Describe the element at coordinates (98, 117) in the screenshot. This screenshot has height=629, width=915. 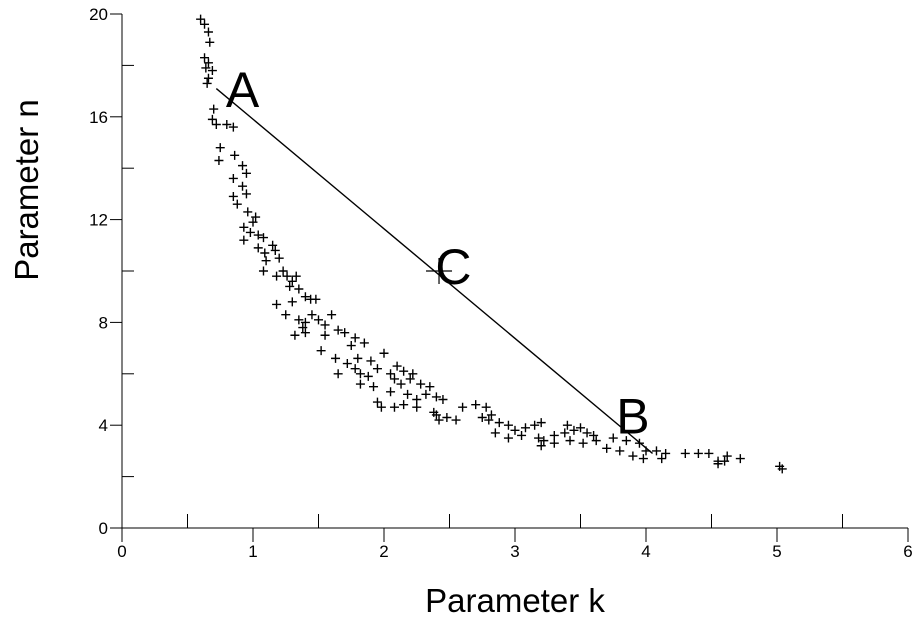
I see `y-tick-label: 16` at that location.